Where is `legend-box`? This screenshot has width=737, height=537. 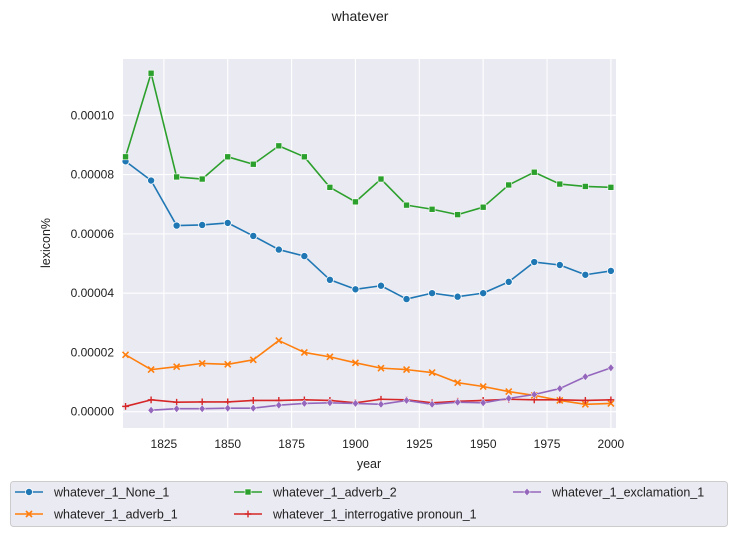 legend-box is located at coordinates (369, 504).